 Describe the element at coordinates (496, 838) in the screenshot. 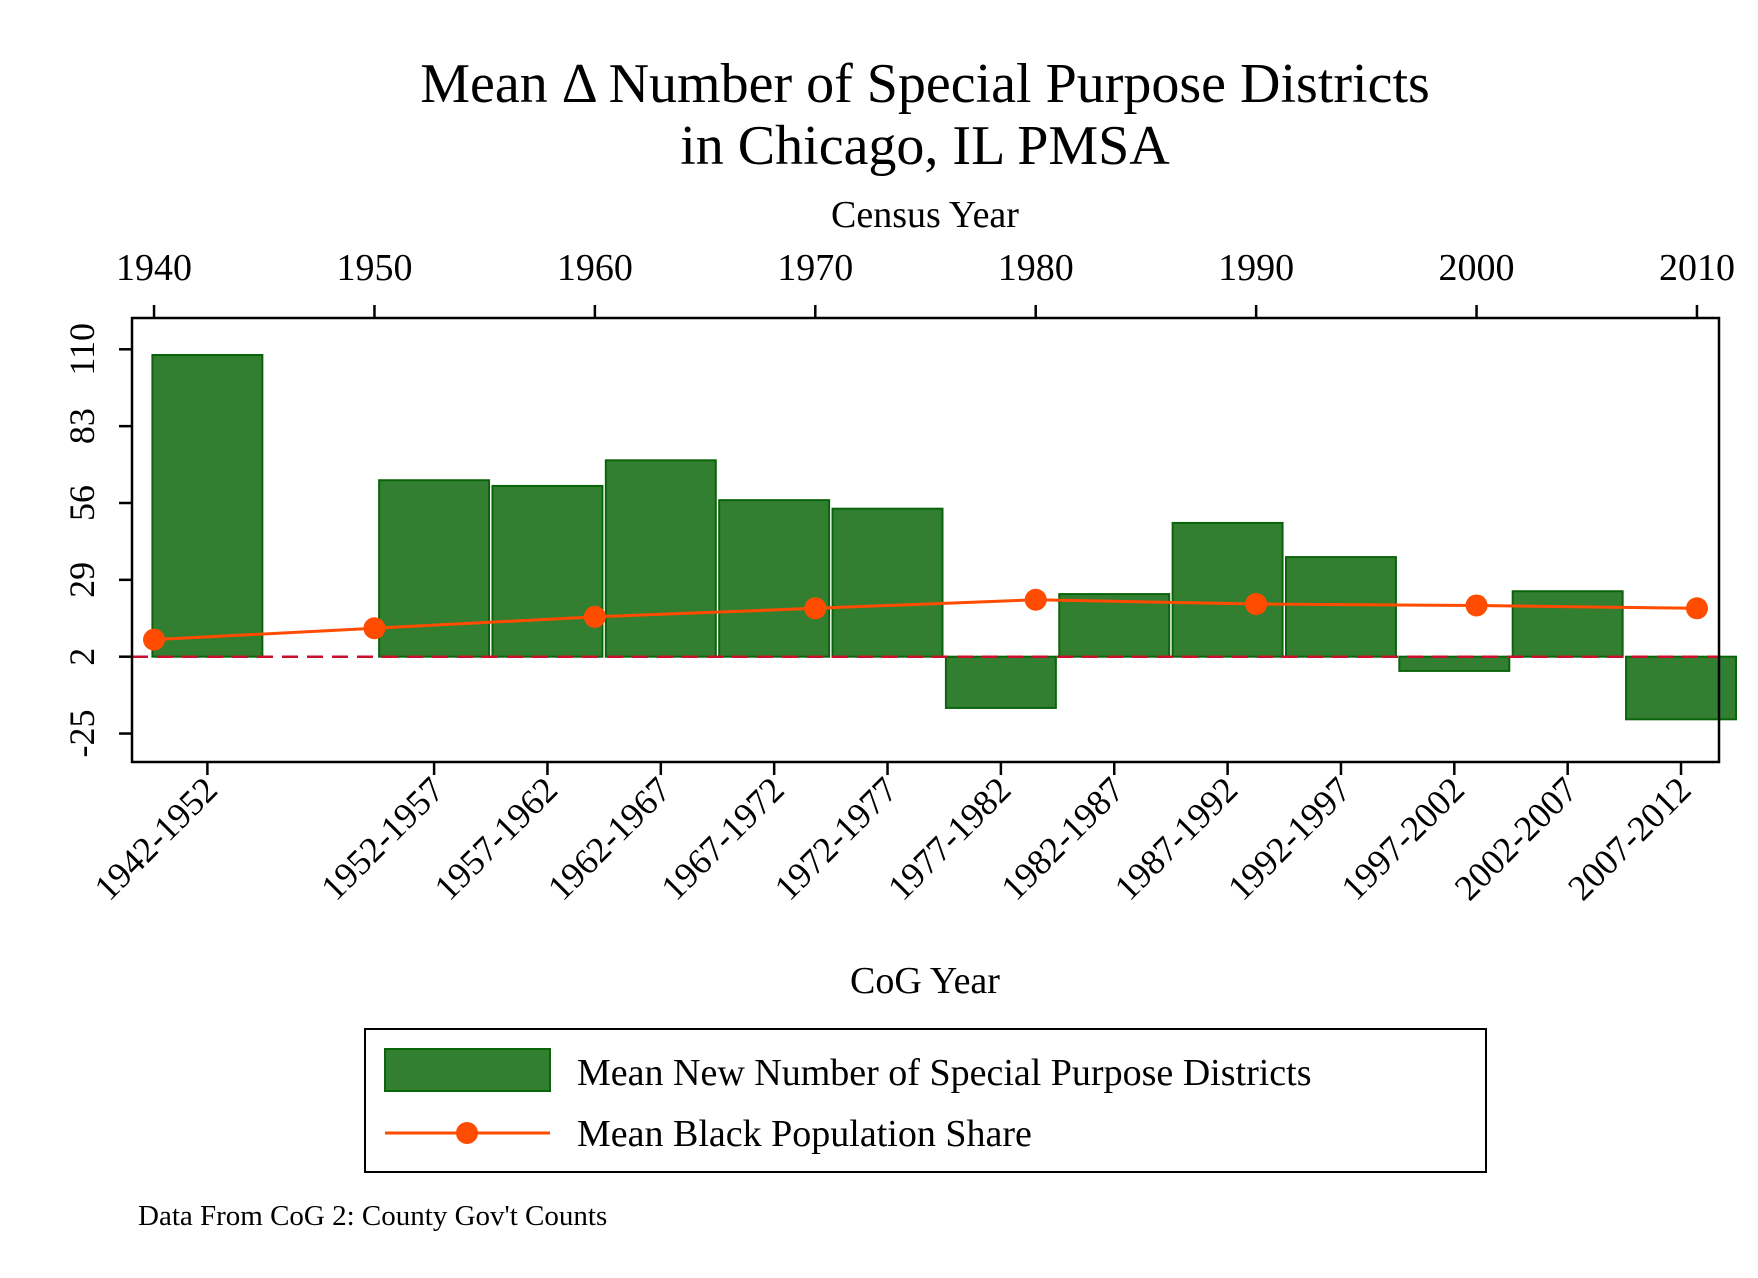

I see `bottom-tick-label: 1957-1962` at that location.